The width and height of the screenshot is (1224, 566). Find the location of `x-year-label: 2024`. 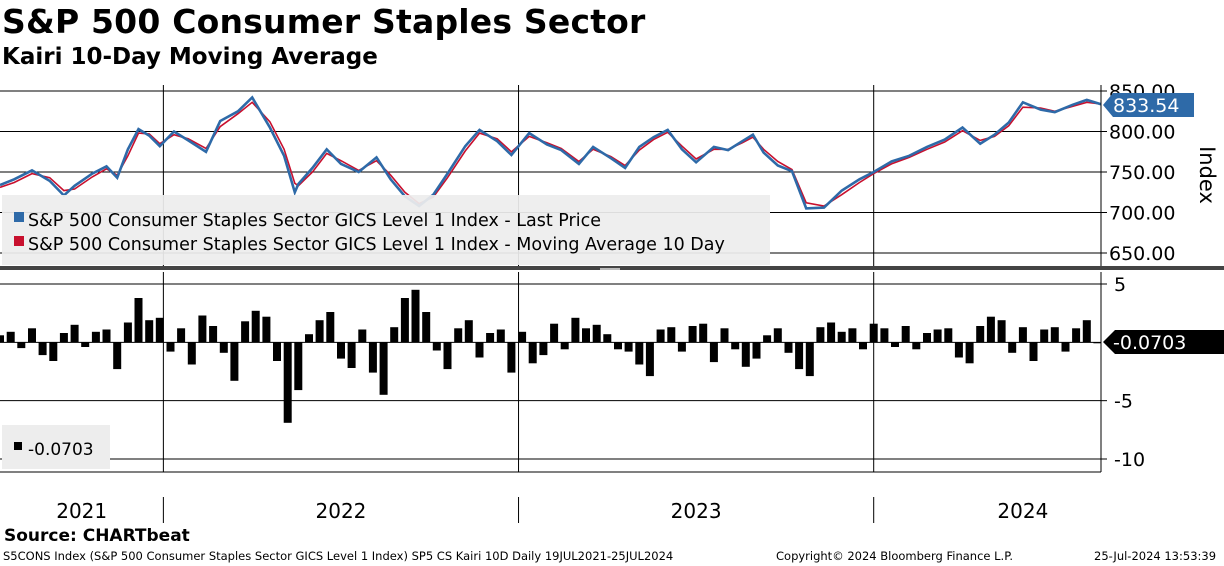

x-year-label: 2024 is located at coordinates (1022, 511).